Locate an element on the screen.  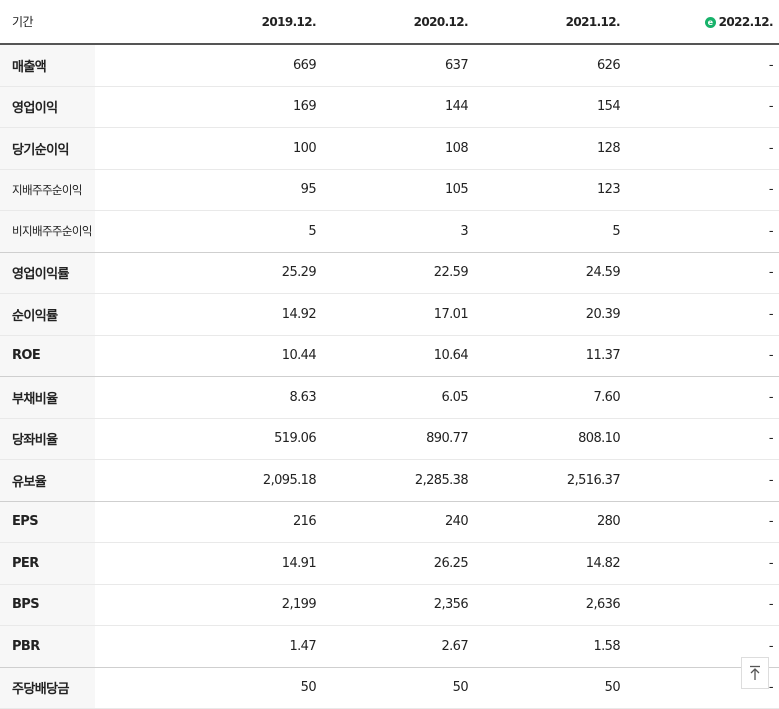
period-2022-label: 2022.12. is located at coordinates (746, 21).